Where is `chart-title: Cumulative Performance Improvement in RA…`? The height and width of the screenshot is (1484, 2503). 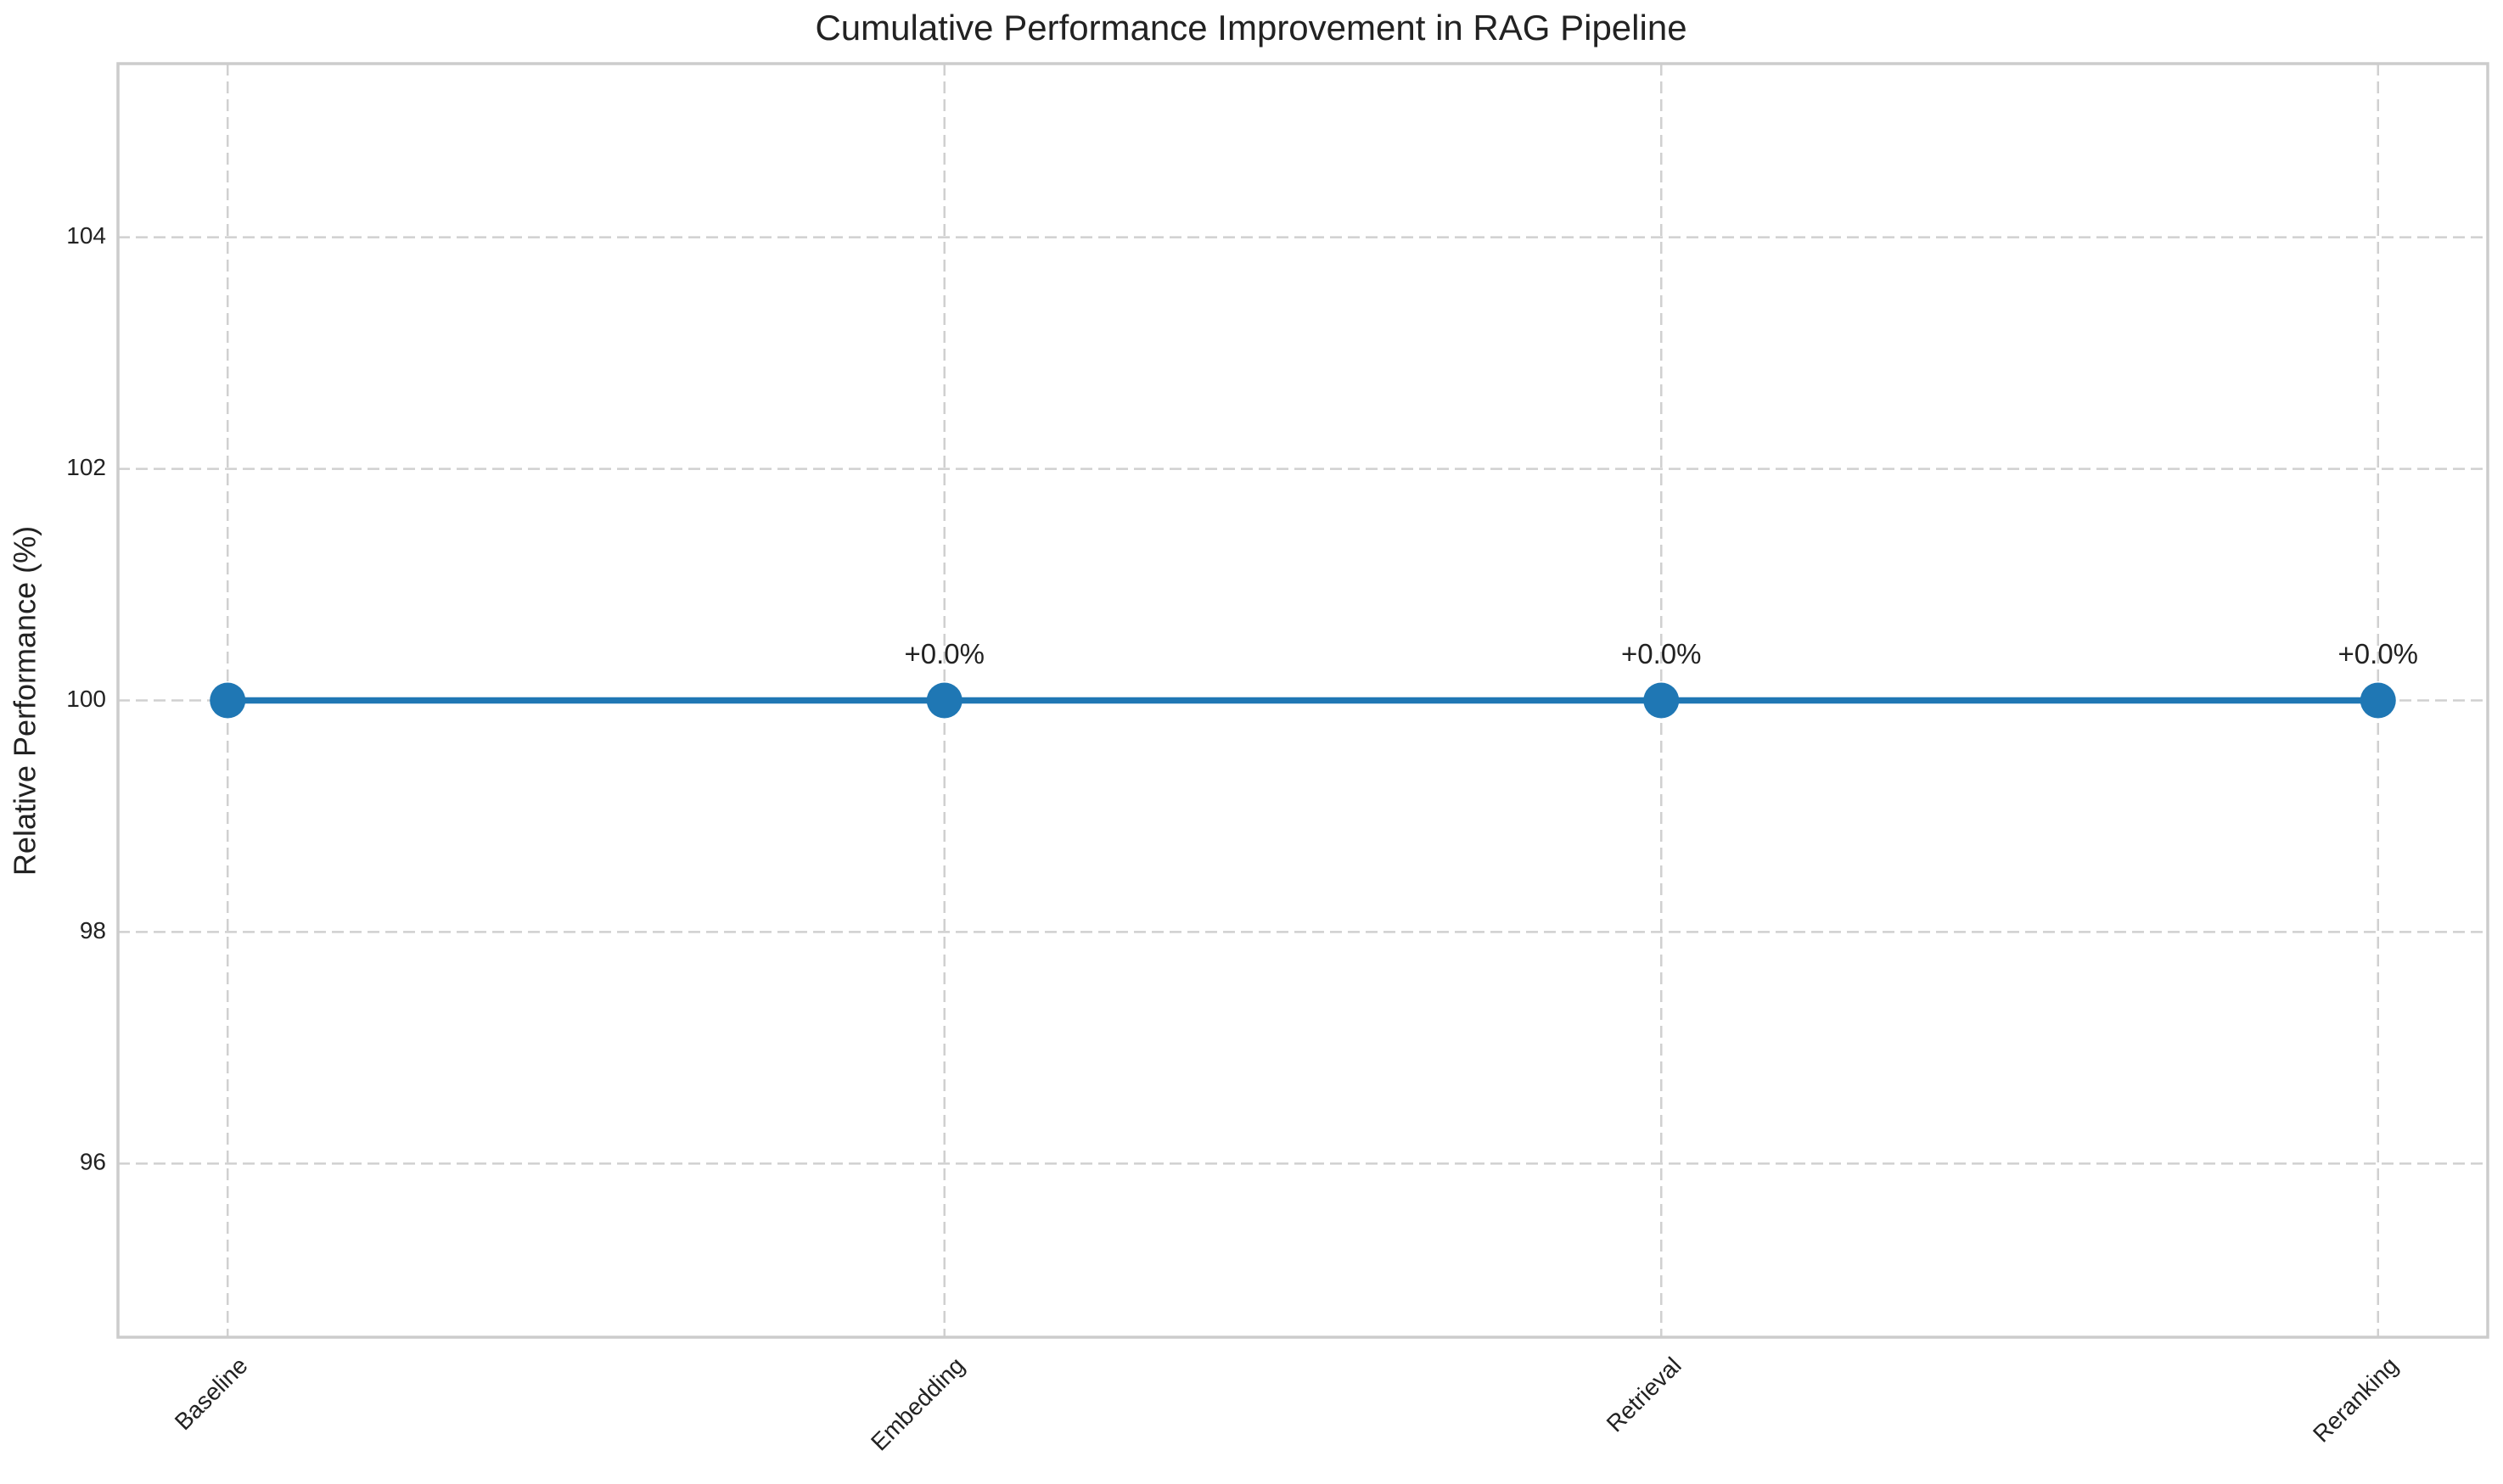
chart-title: Cumulative Performance Improvement in RA… is located at coordinates (1251, 28).